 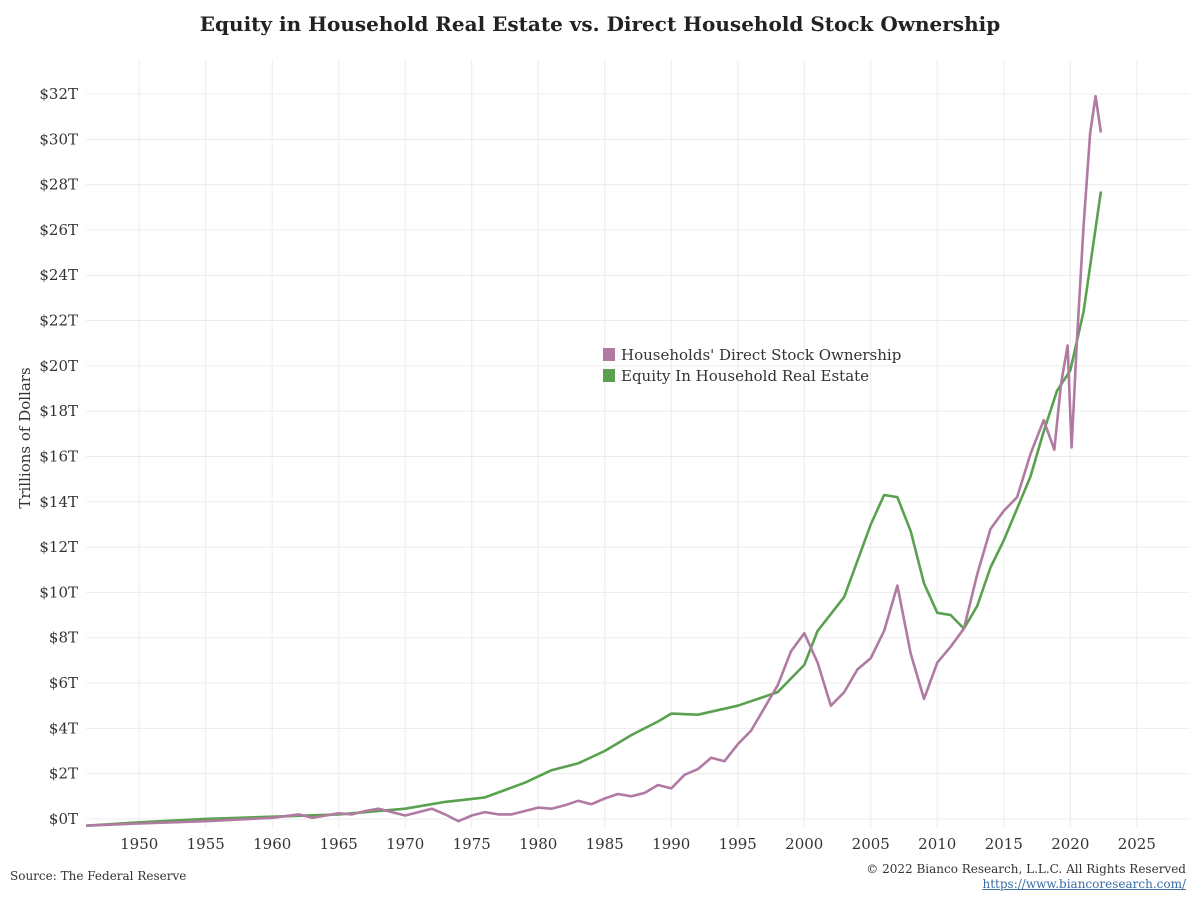 What do you see at coordinates (58, 592) in the screenshot?
I see `y-tick-label: $10T` at bounding box center [58, 592].